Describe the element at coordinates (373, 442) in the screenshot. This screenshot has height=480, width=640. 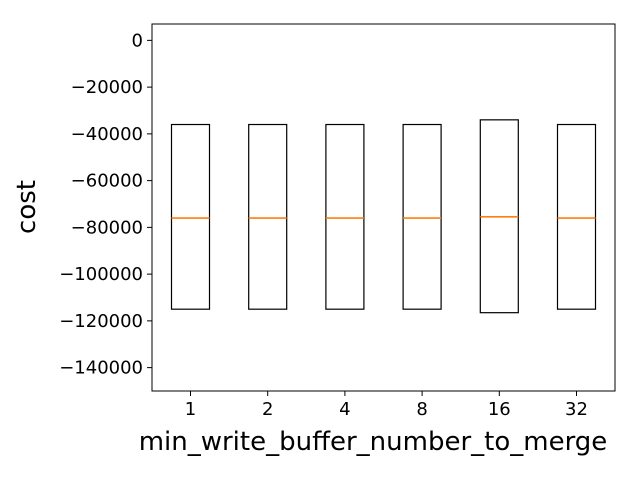
I see `x-axis-label: min_write_buffer_number_to_merge` at that location.